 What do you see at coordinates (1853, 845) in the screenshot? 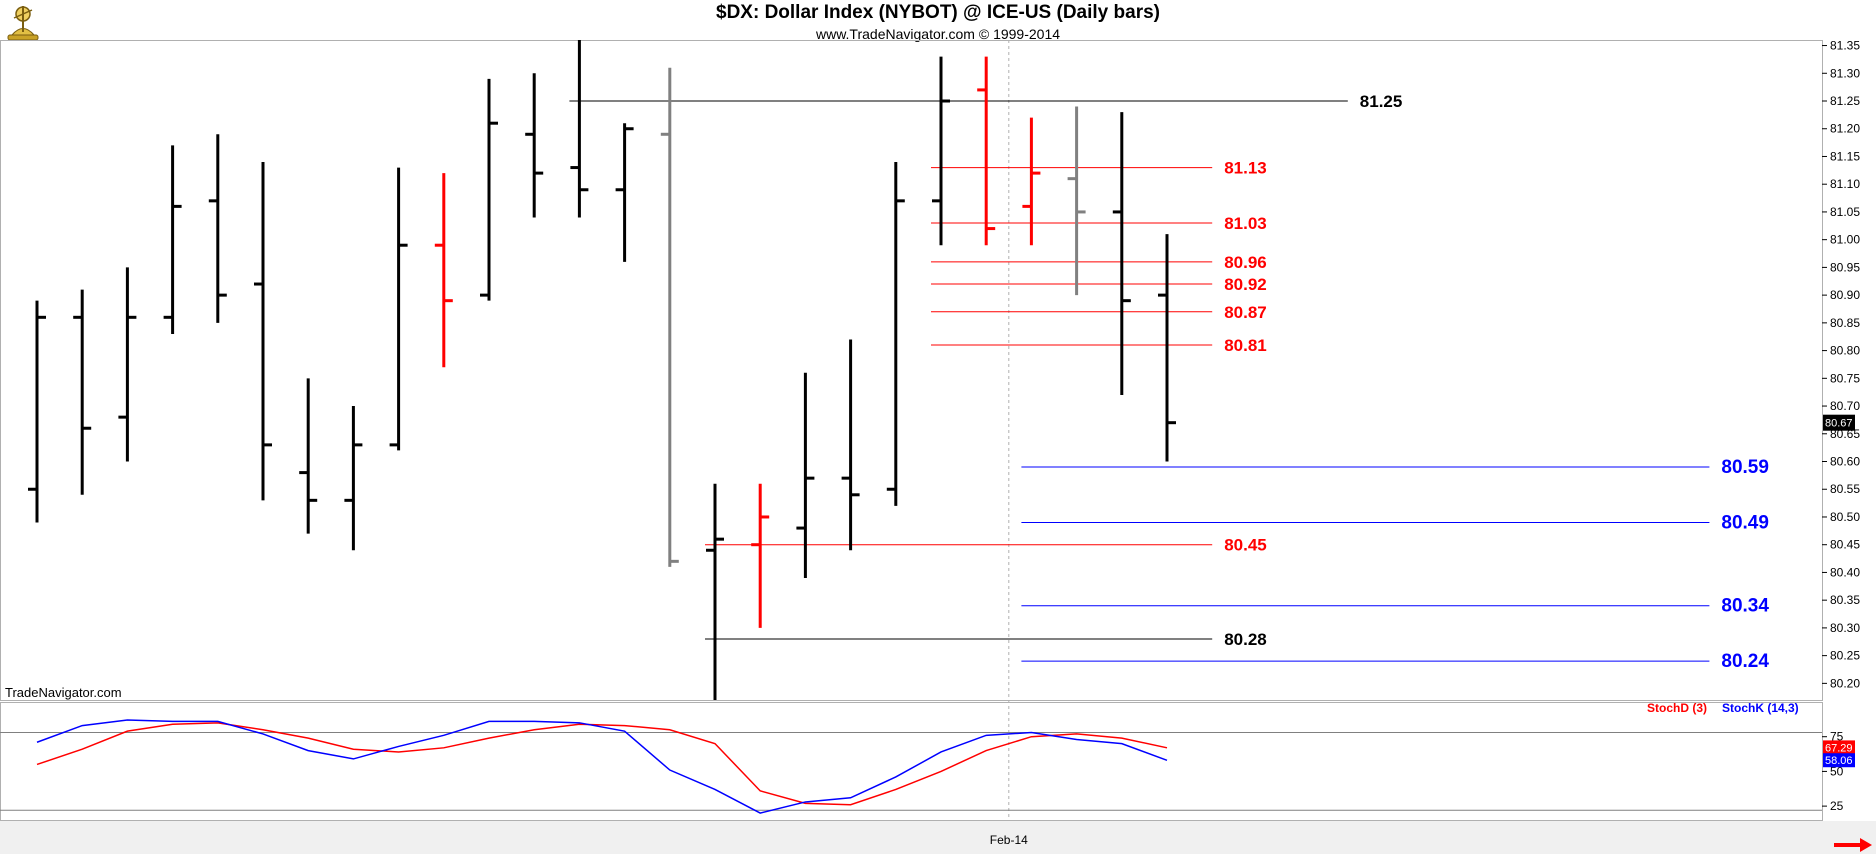
I see `scroll-right-arrow-icon` at bounding box center [1853, 845].